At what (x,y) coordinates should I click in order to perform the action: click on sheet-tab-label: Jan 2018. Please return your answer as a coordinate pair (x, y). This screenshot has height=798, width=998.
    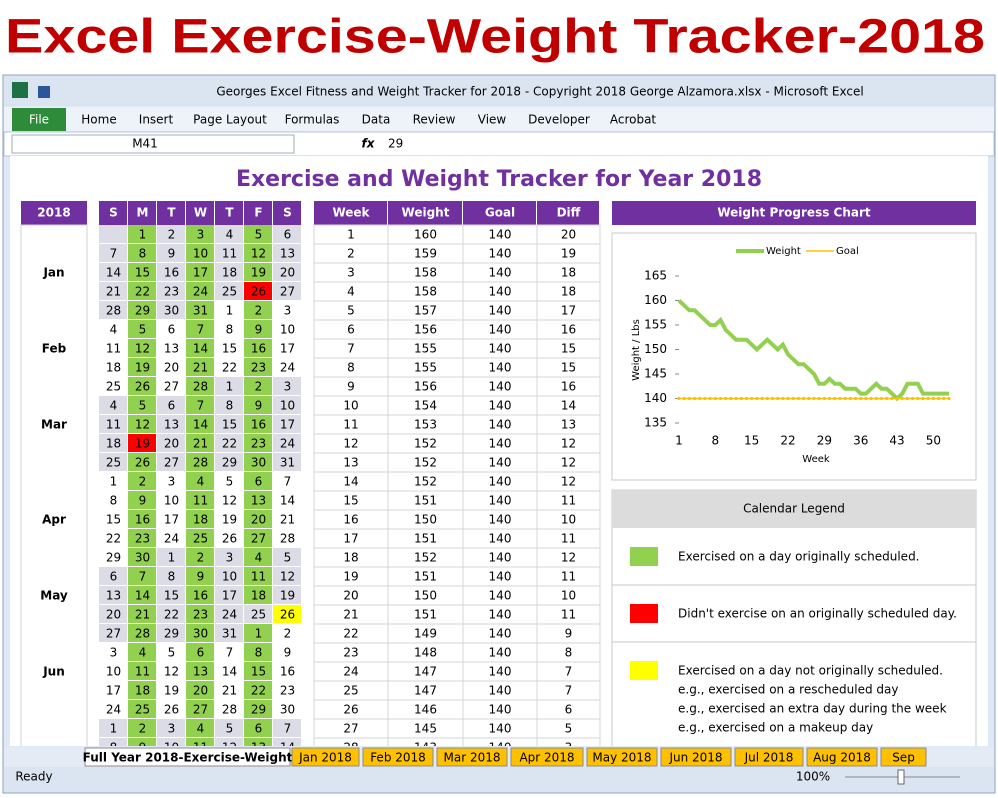
    Looking at the image, I should click on (325, 758).